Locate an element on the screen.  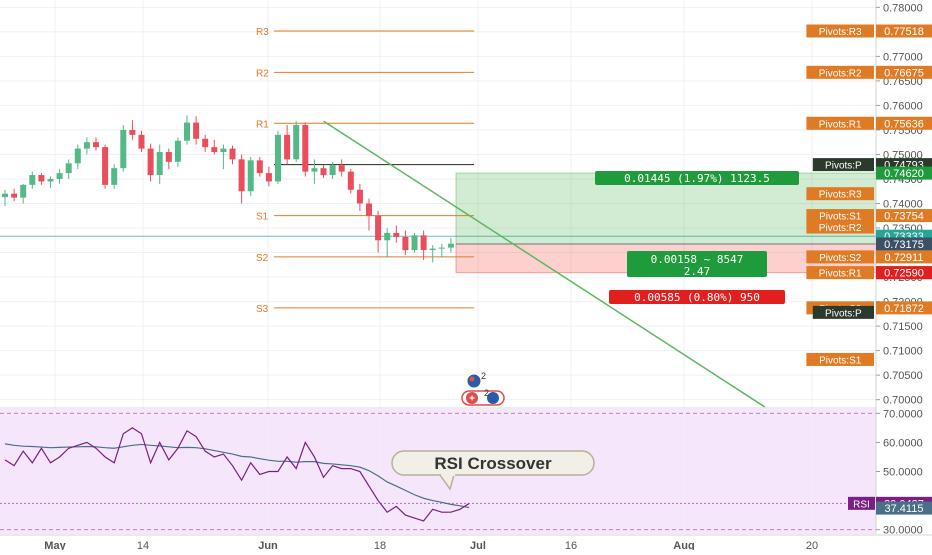
event-badge: +2 is located at coordinates (483, 397).